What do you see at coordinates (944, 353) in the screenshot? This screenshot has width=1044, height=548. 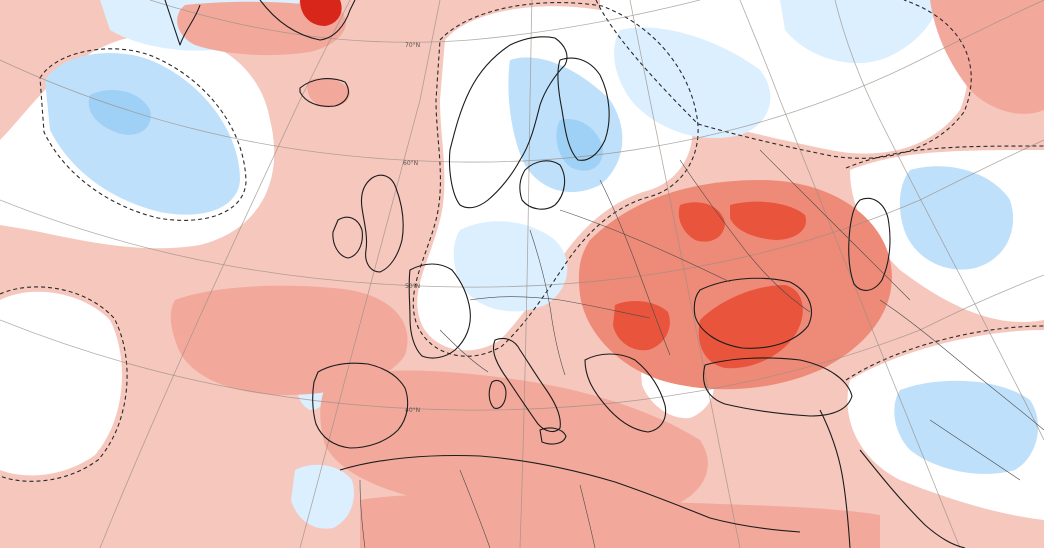 I see `contour-southeast` at bounding box center [944, 353].